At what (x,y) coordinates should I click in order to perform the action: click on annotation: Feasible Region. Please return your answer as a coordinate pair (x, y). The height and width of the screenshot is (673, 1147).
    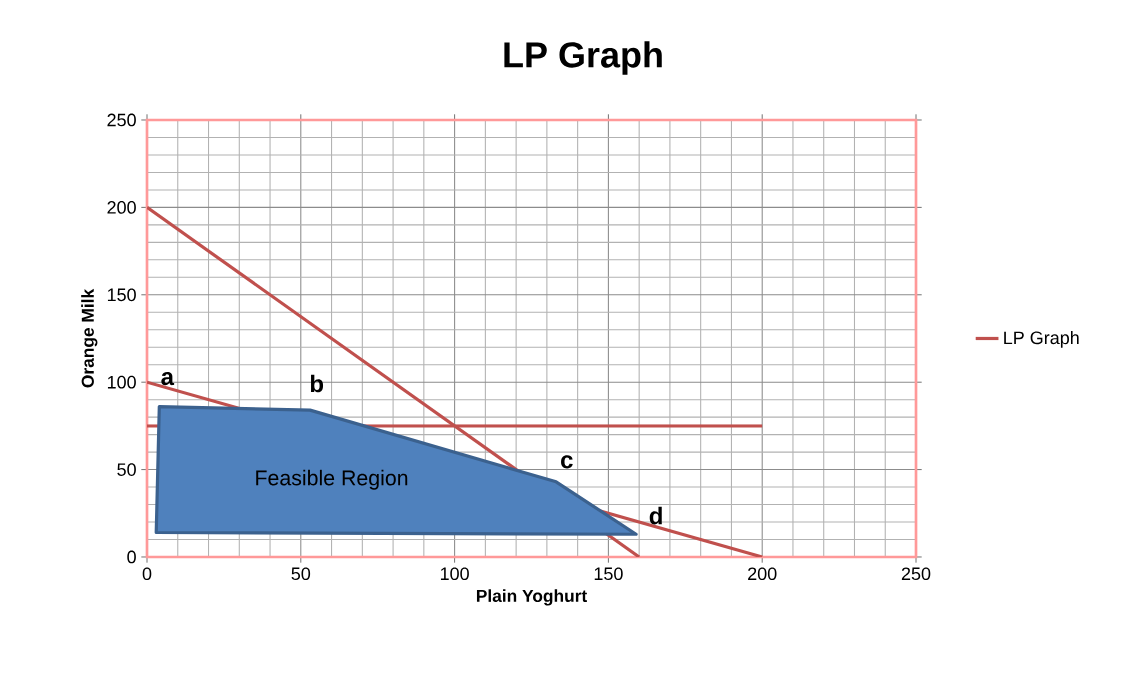
    Looking at the image, I should click on (332, 479).